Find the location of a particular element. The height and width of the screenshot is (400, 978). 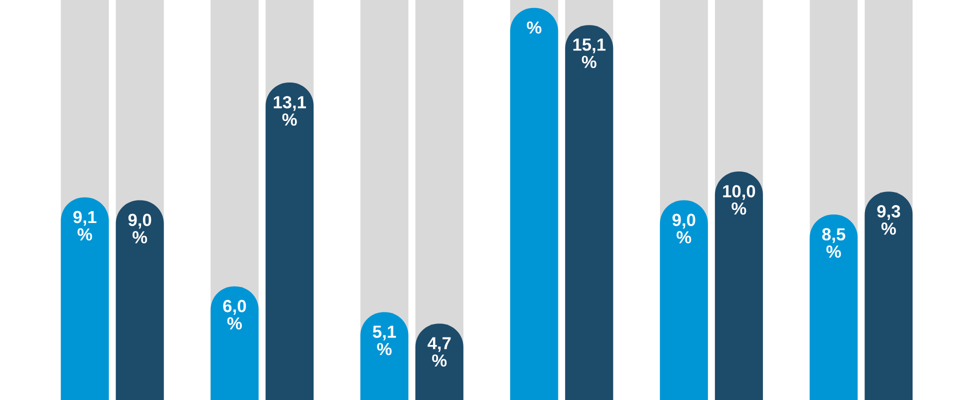

data-label: 8,5 % is located at coordinates (834, 243).